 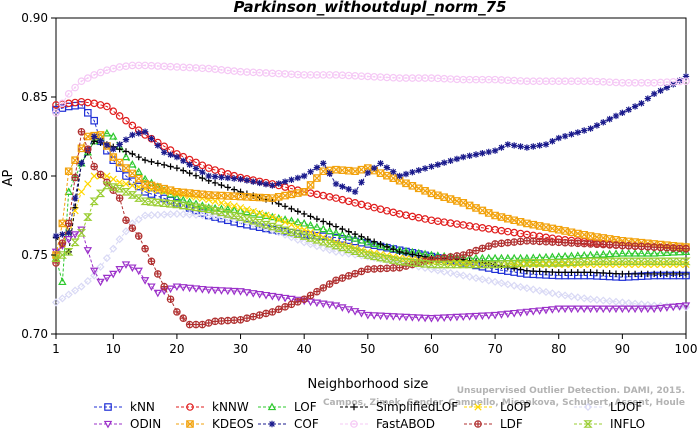 What do you see at coordinates (113, 349) in the screenshot?
I see `x-tick-label: 10` at bounding box center [113, 349].